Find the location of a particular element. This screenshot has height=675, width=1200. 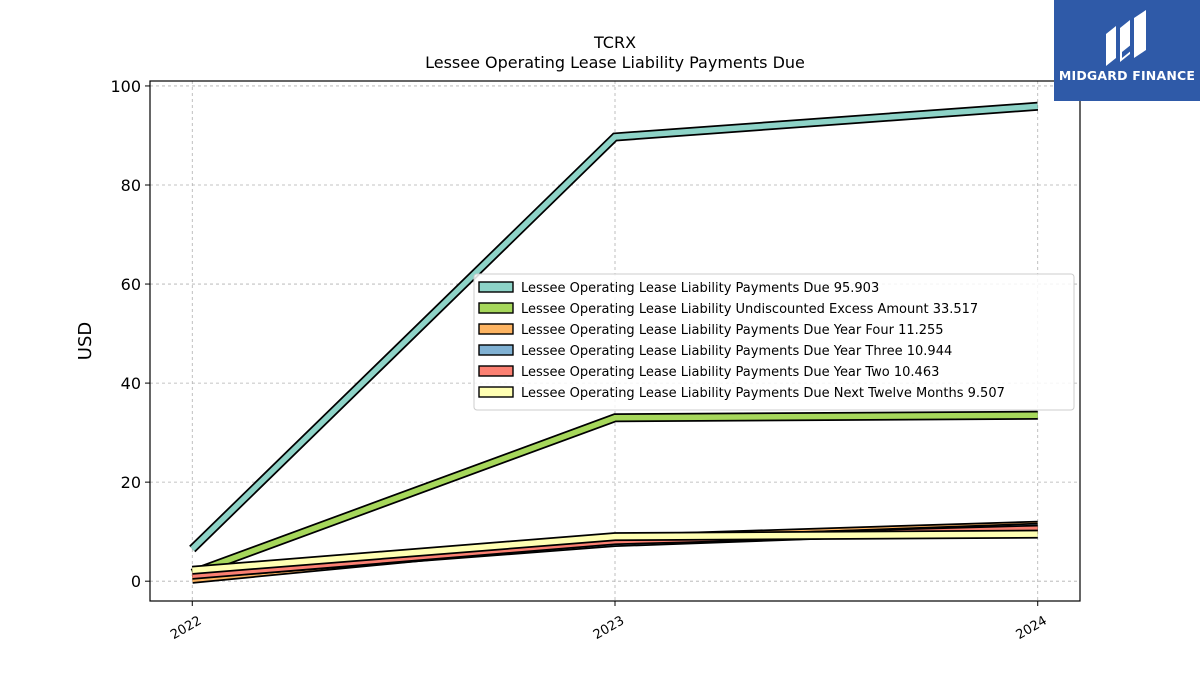

legend-box is located at coordinates (774, 342).